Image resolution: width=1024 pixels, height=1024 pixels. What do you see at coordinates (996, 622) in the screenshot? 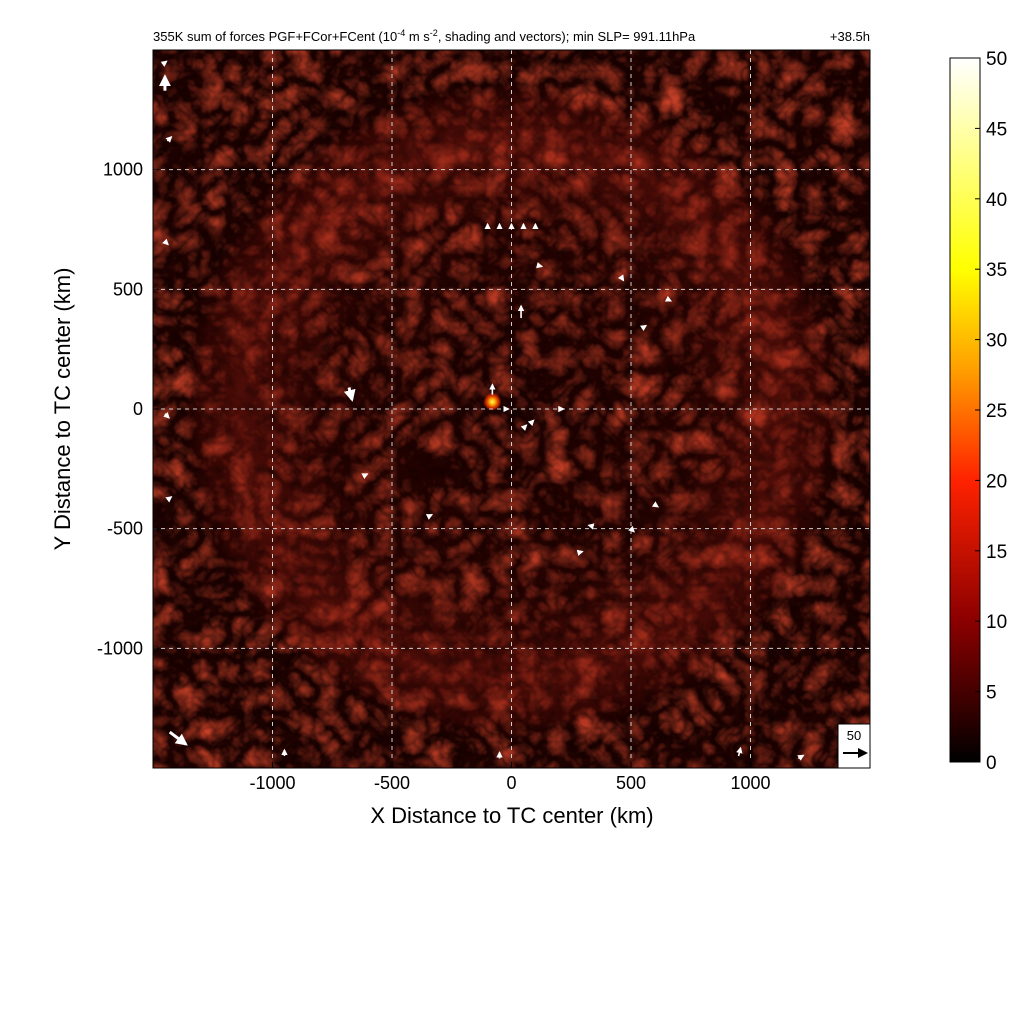
I see `colorbar-tick-label: 10` at bounding box center [996, 622].